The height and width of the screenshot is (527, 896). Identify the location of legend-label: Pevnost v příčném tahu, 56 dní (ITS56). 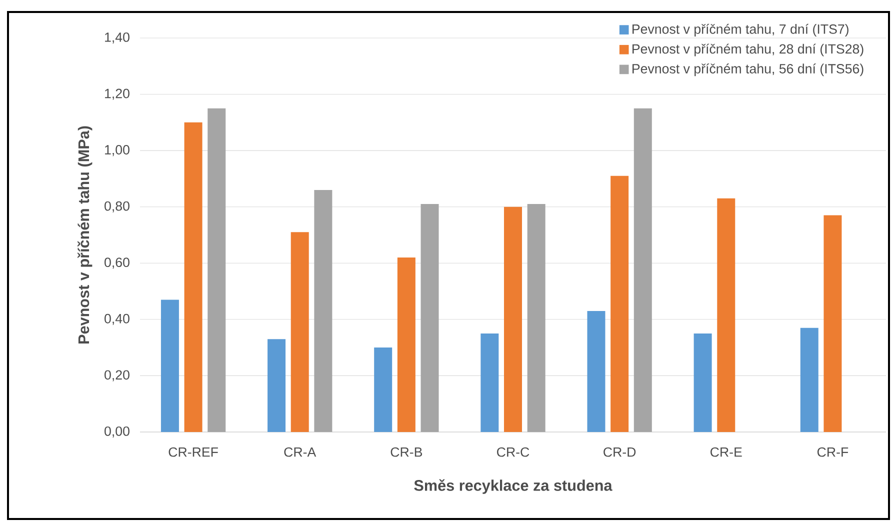
(748, 70).